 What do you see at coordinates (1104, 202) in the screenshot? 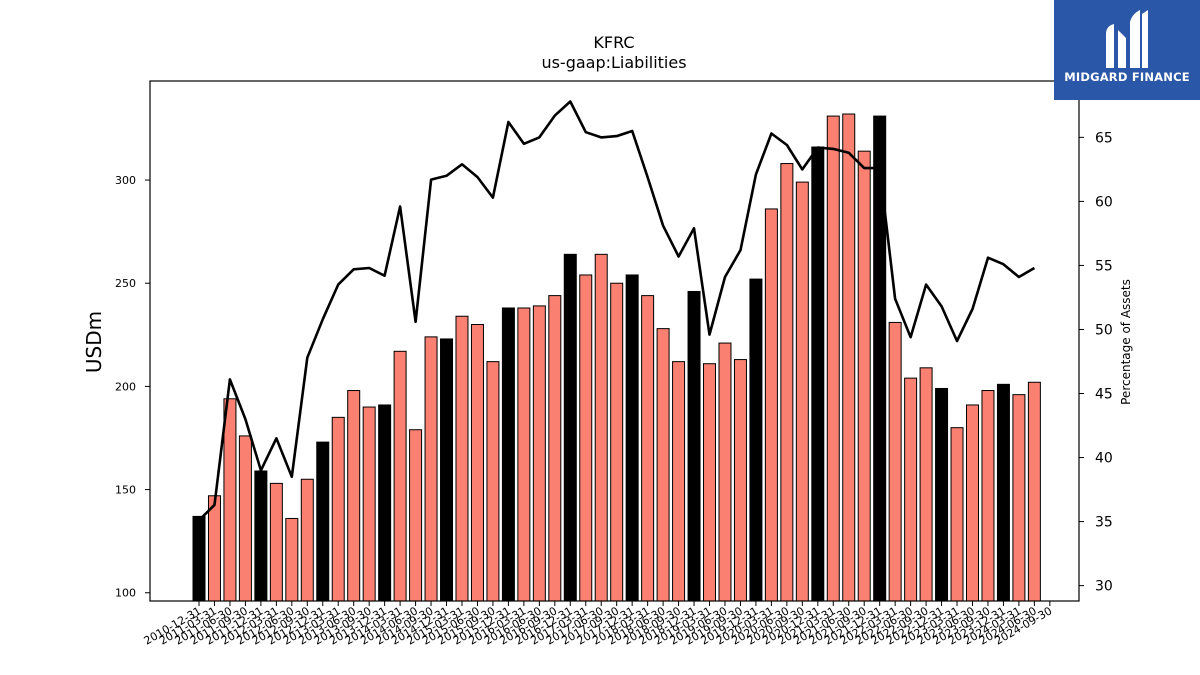
I see `y2-tick-label: 60` at bounding box center [1104, 202].